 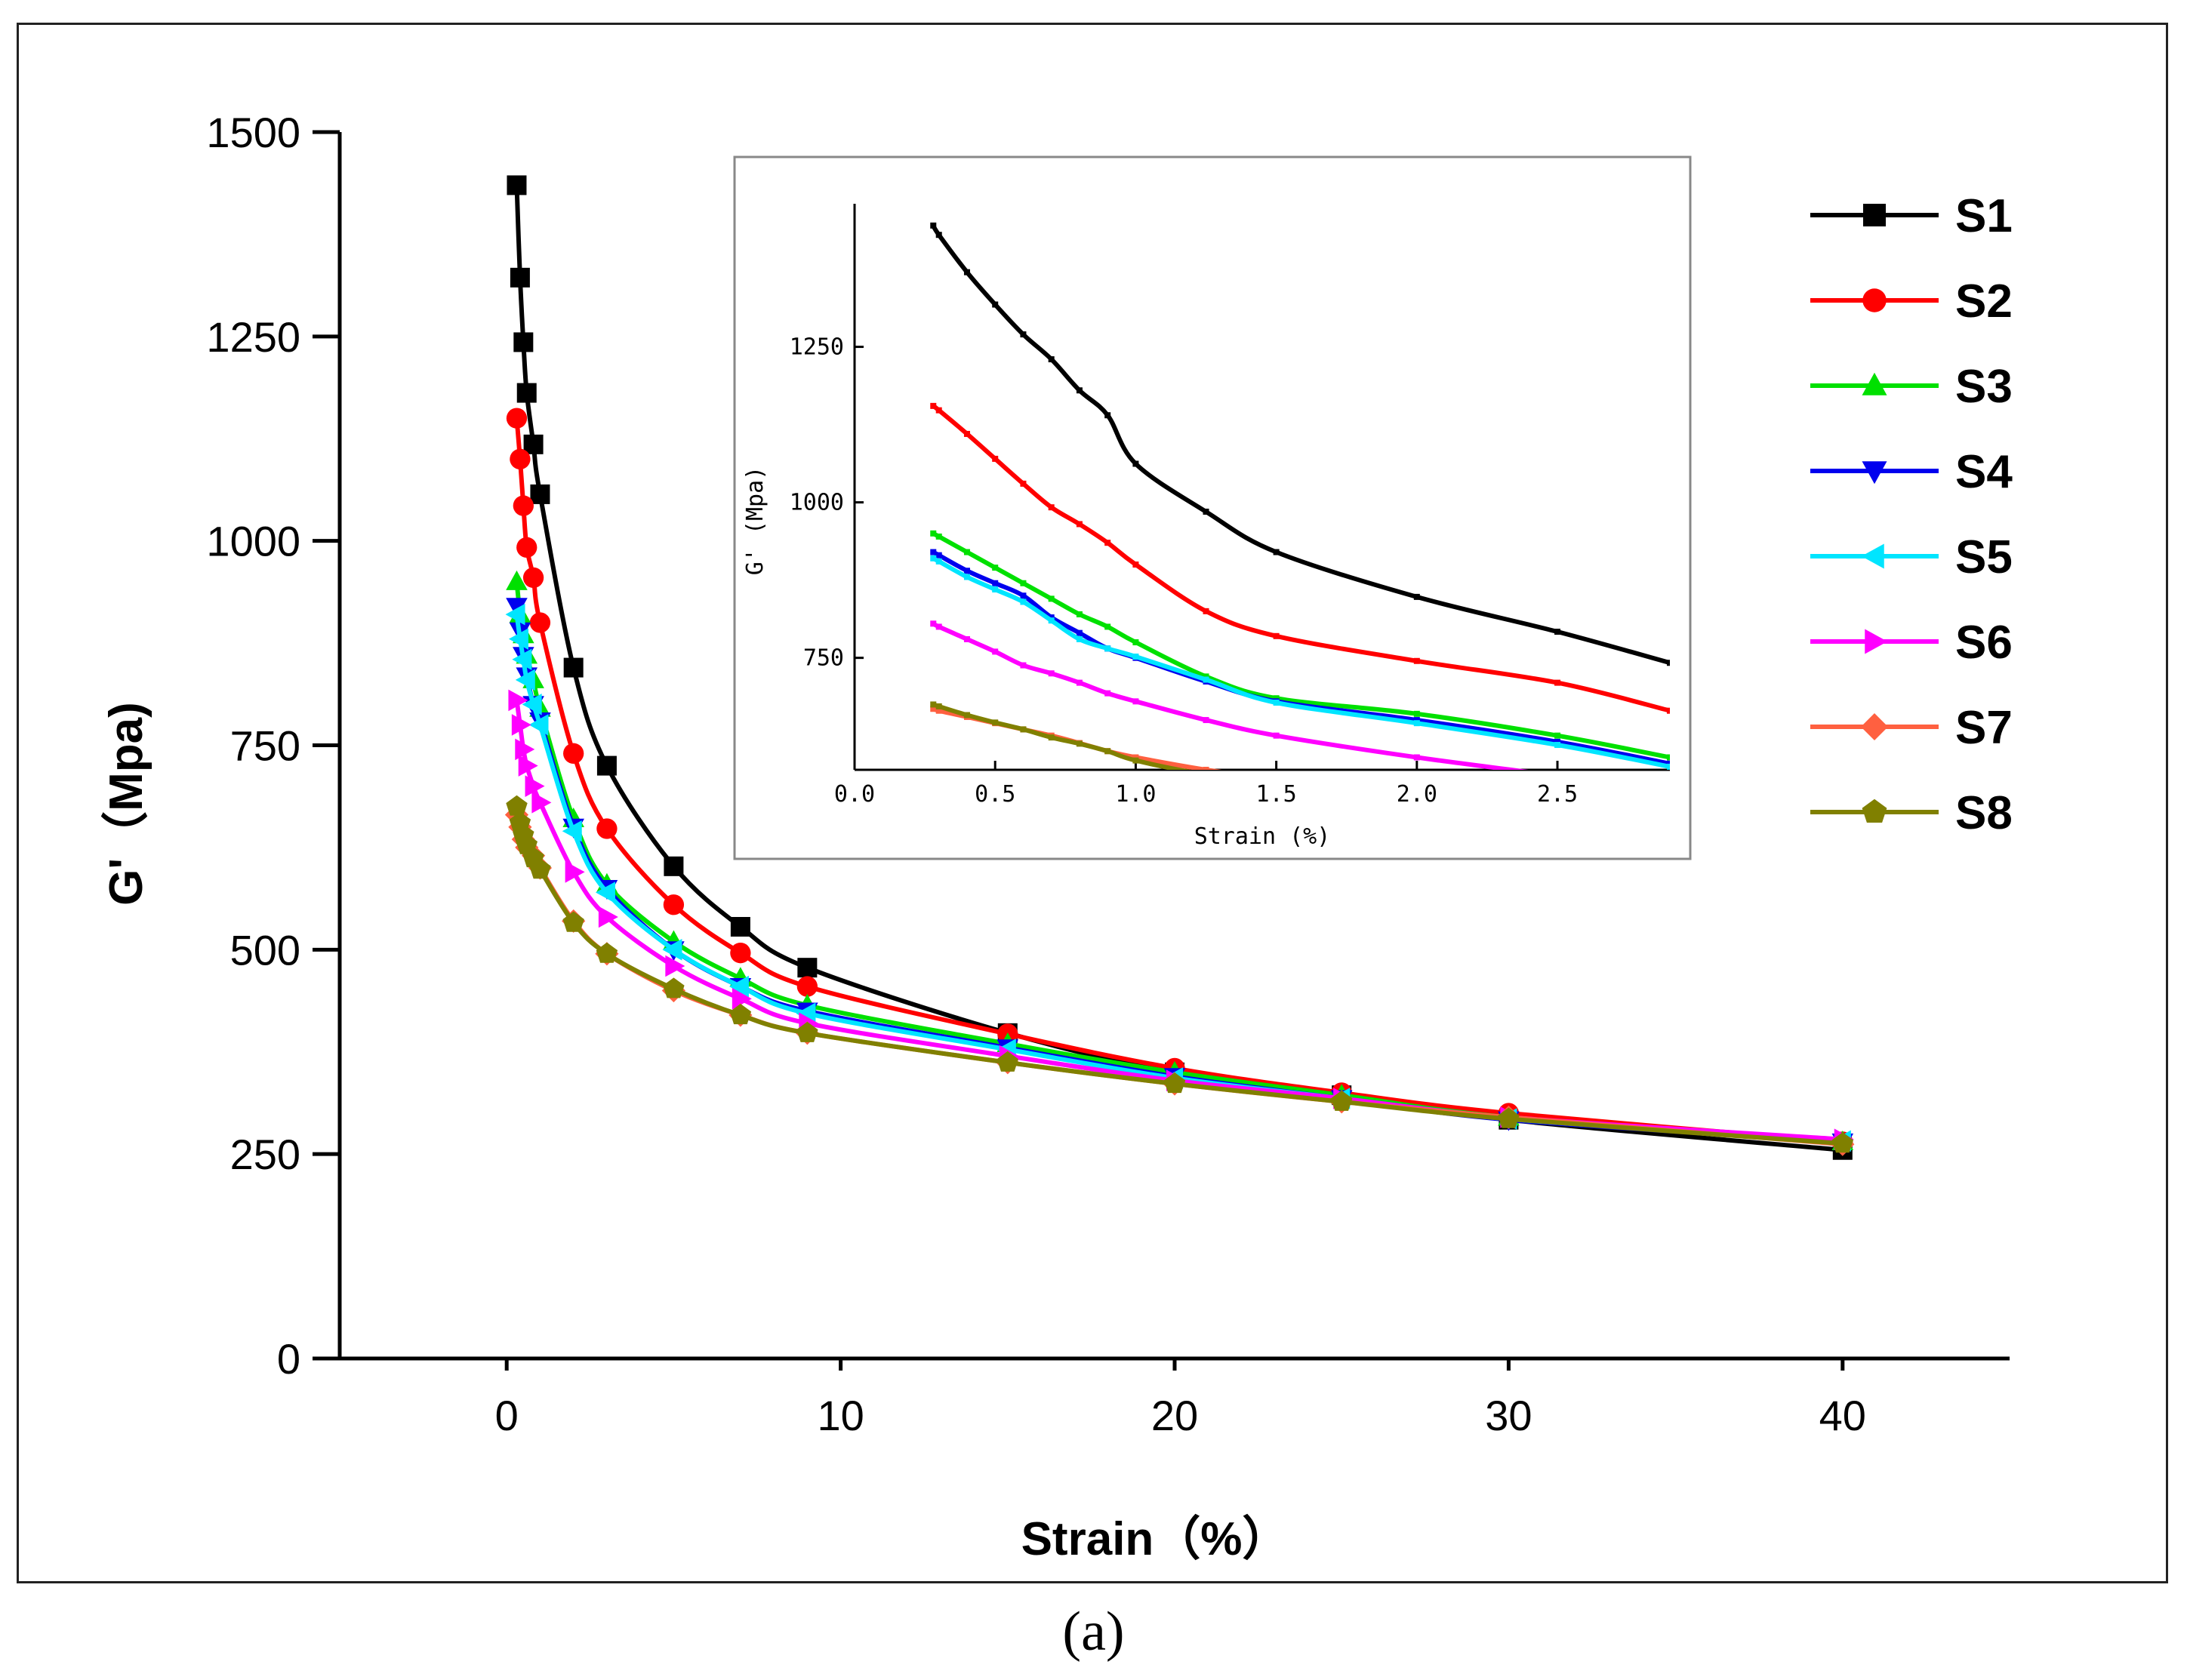 What do you see at coordinates (1135, 794) in the screenshot?
I see `inset-x-tick-label: 1.0` at bounding box center [1135, 794].